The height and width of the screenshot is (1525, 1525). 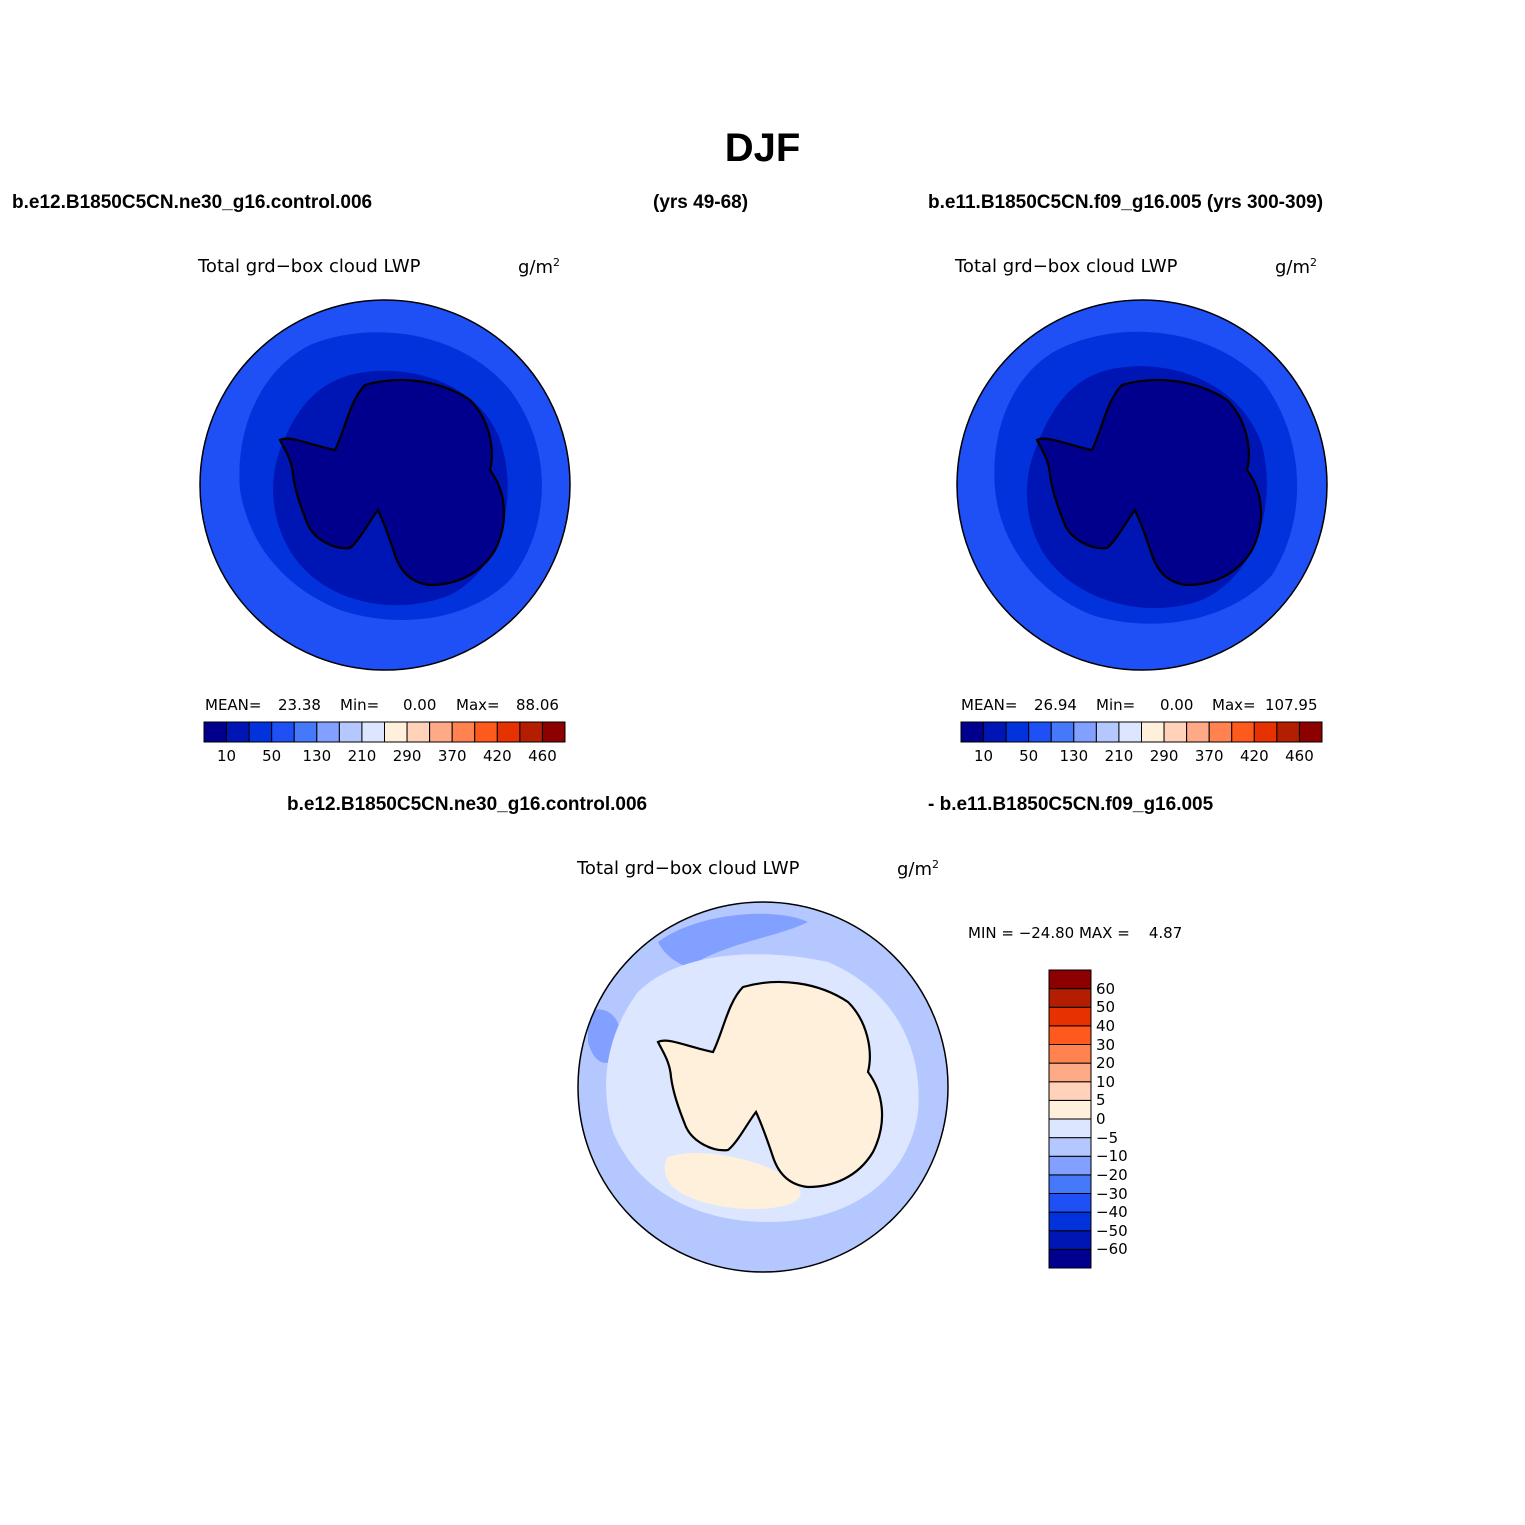 What do you see at coordinates (1112, 1249) in the screenshot?
I see `diff-colorbar-tick-label: −60` at bounding box center [1112, 1249].